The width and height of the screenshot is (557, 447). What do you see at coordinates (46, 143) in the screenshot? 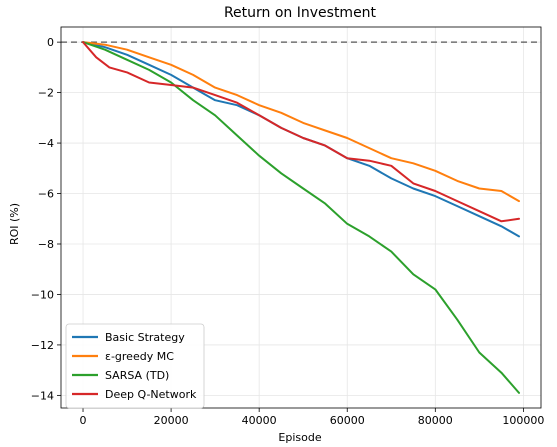
I see `y-tick-label: −4` at bounding box center [46, 143].